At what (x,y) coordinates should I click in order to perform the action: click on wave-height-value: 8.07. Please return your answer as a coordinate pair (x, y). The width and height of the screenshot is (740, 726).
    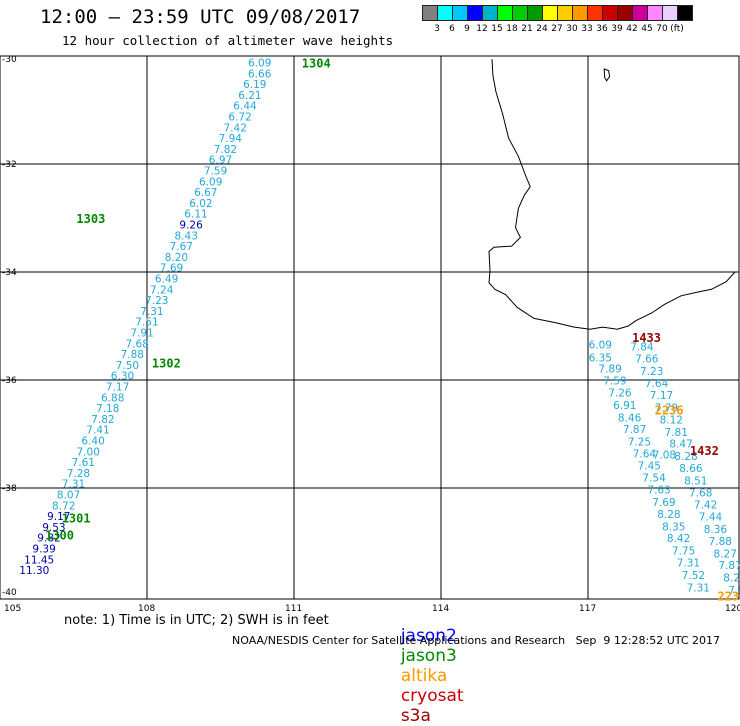
    Looking at the image, I should click on (68, 496).